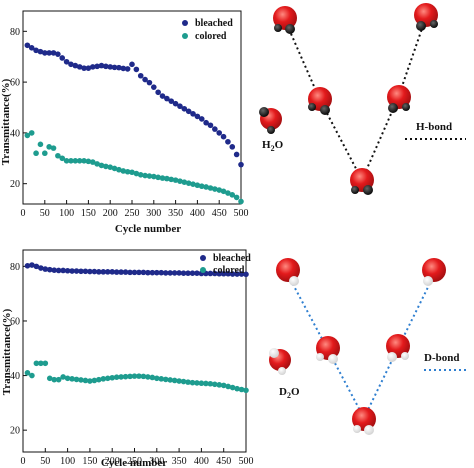 The image size is (474, 468). What do you see at coordinates (134, 462) in the screenshot?
I see `bottom-x-axis-title: Cycle number` at bounding box center [134, 462].